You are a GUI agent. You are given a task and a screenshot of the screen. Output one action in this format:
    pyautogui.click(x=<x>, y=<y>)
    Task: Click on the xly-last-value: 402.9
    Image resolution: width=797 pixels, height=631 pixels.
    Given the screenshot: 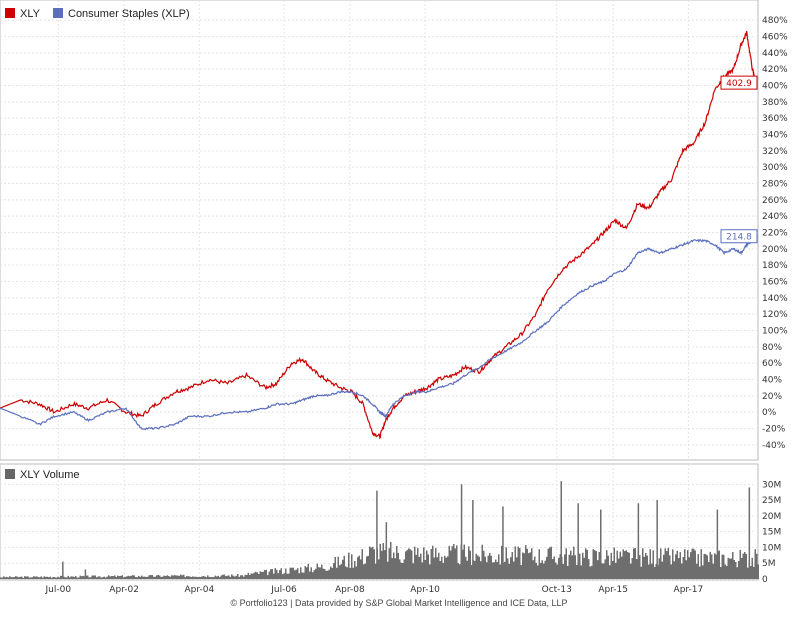 What is the action you would take?
    pyautogui.click(x=739, y=84)
    